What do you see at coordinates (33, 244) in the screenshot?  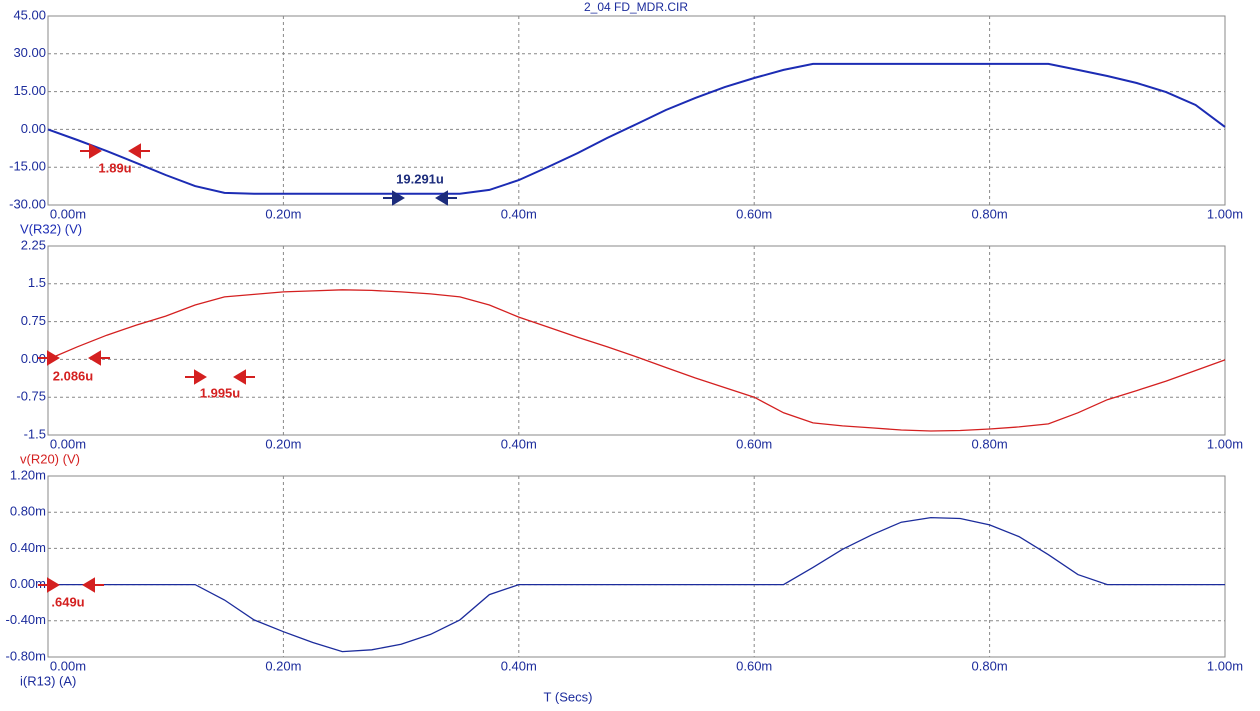 I see `y-tick-label: 2.25` at bounding box center [33, 244].